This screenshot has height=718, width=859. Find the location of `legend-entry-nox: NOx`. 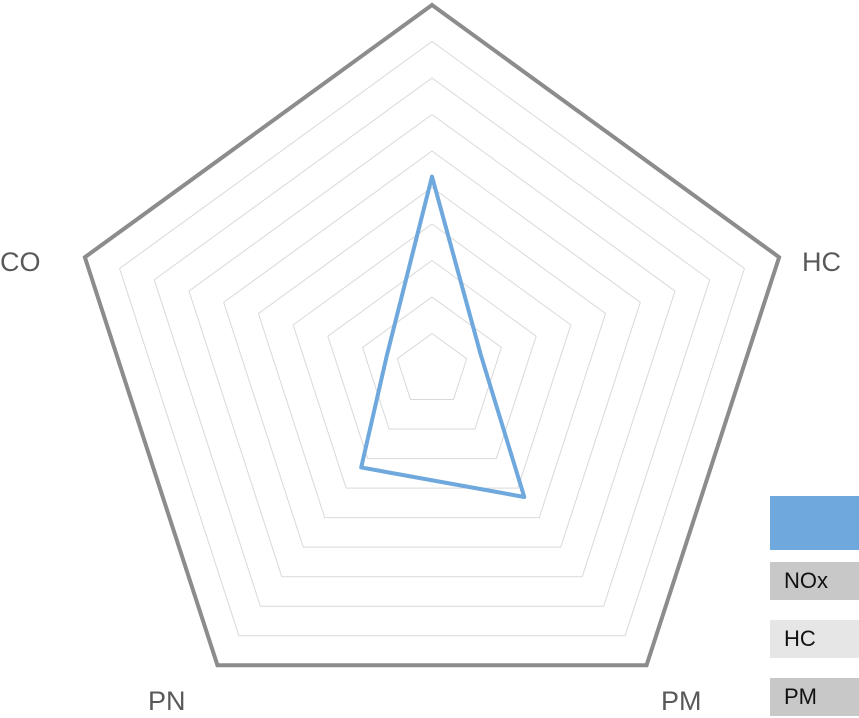

legend-entry-nox: NOx is located at coordinates (814, 581).